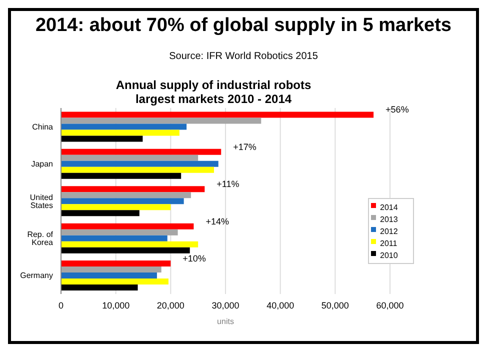 Image resolution: width=485 pixels, height=350 pixels. I want to click on legend-label: 2010, so click(389, 255).